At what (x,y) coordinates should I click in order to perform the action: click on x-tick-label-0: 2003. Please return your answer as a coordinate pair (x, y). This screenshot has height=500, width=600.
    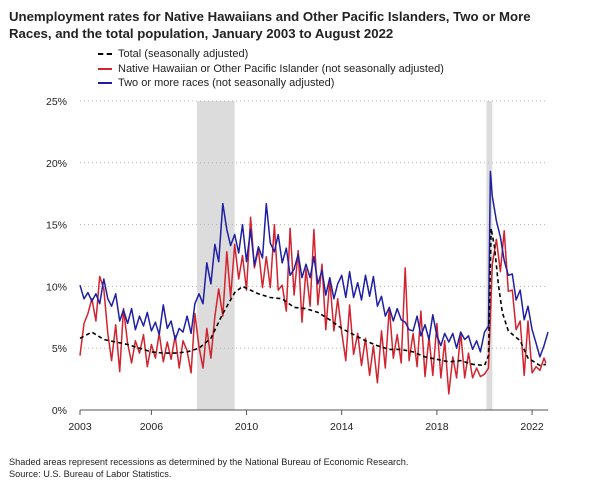
    Looking at the image, I should click on (80, 427).